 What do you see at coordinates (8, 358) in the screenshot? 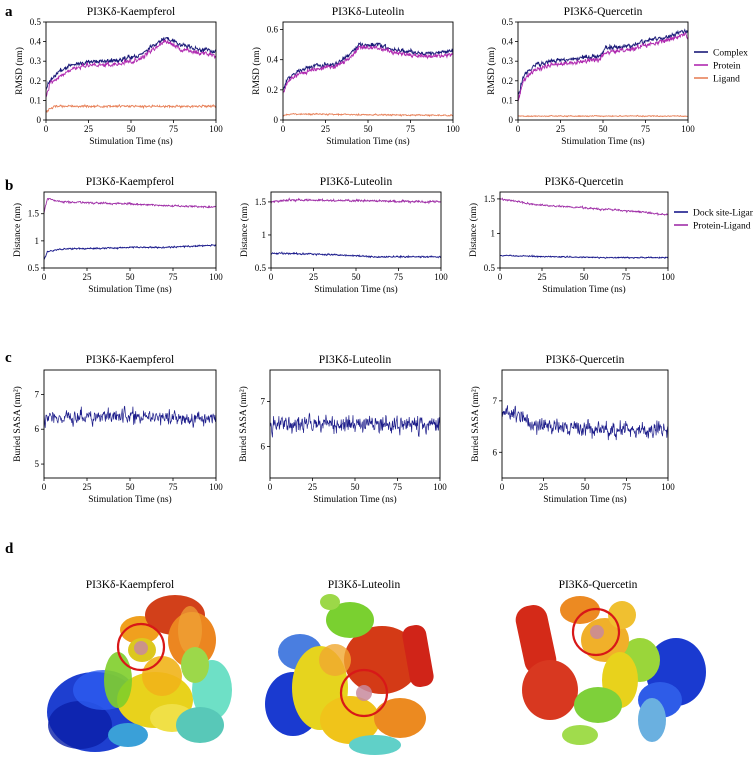
I see `panel-letter-c: c` at bounding box center [8, 358].